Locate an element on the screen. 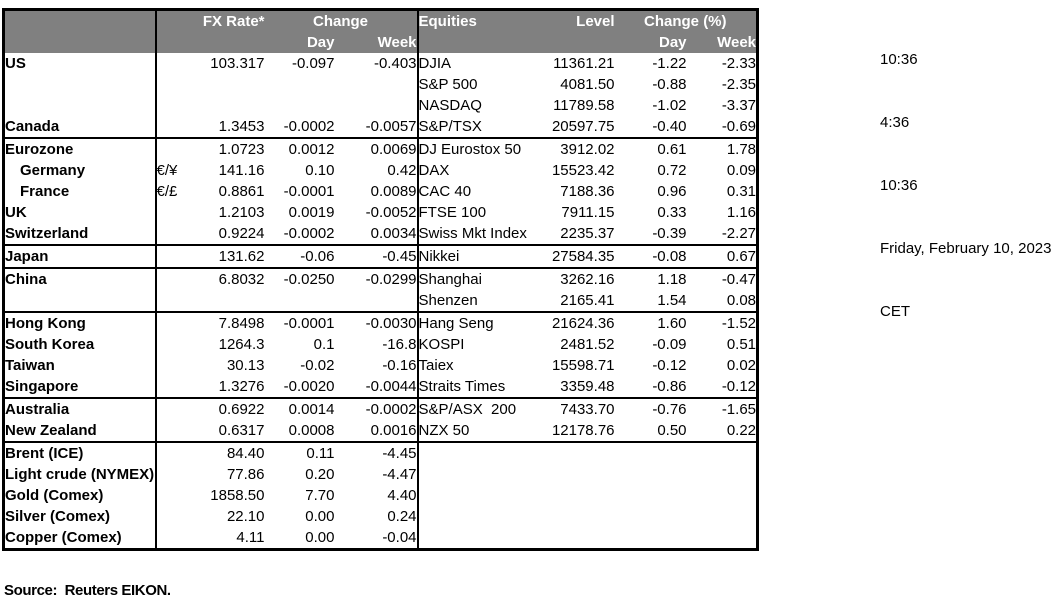  equity-level-value: 2481.52 is located at coordinates (587, 344).